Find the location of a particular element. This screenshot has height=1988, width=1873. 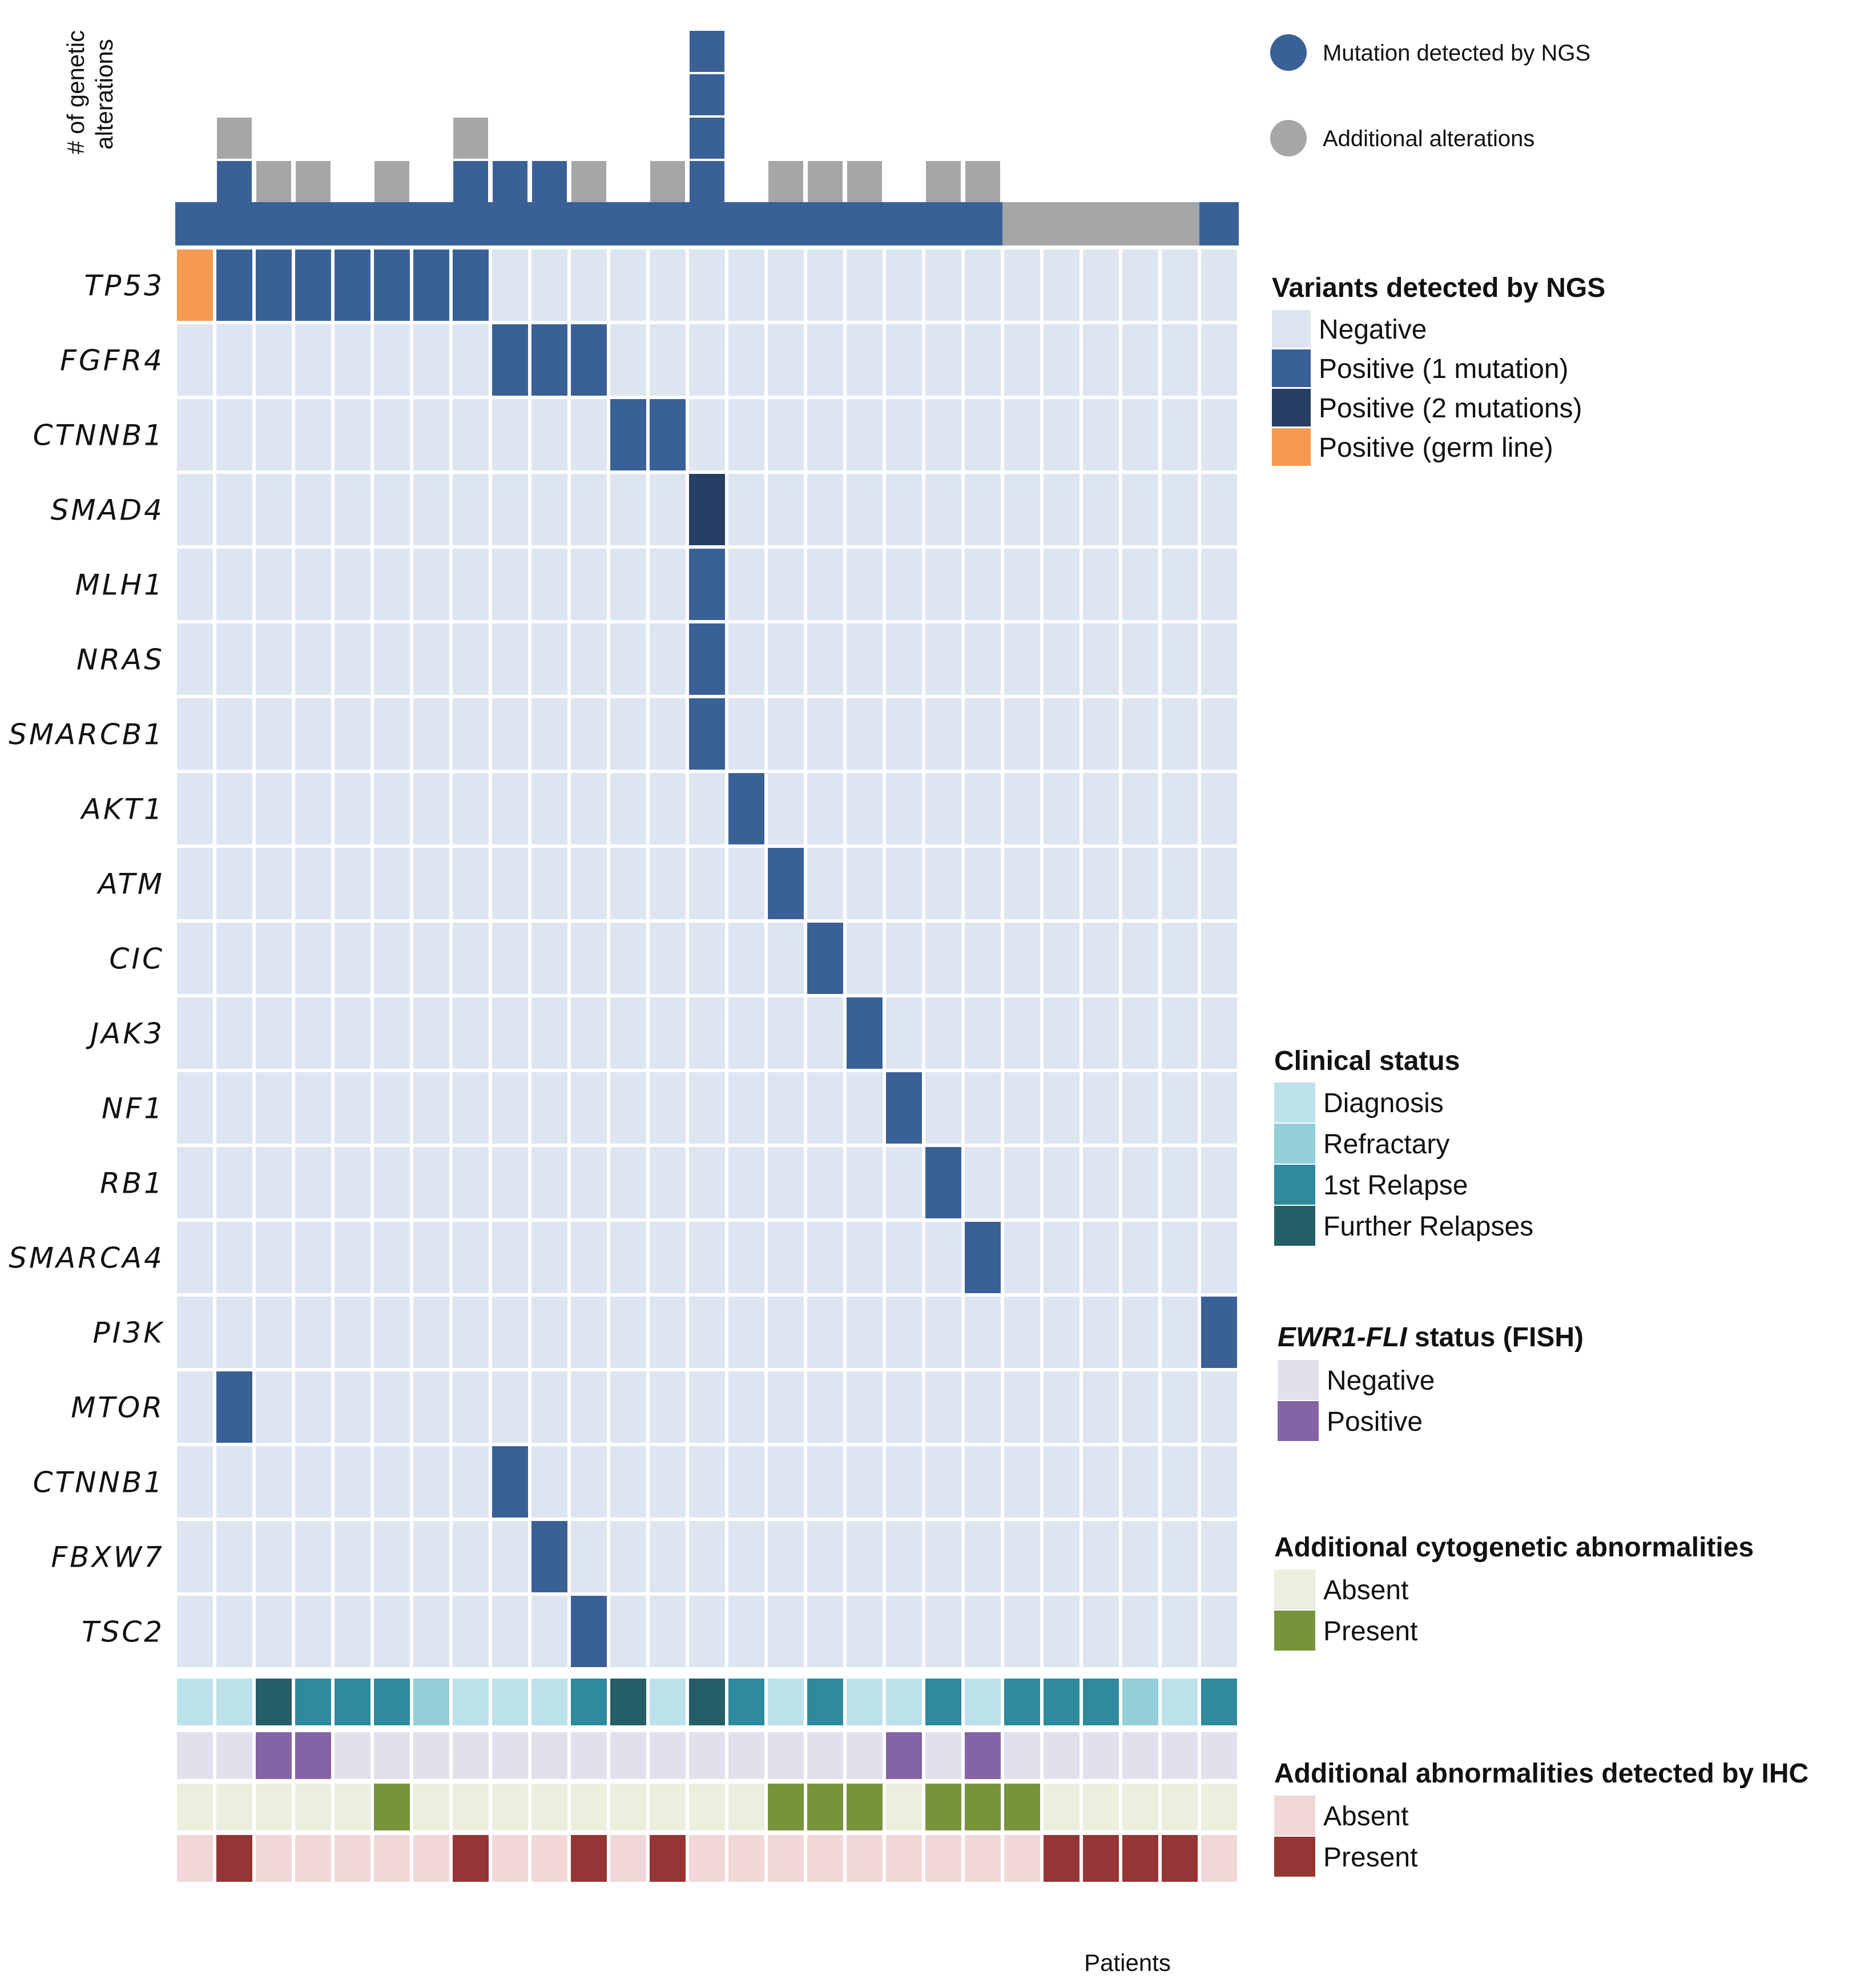

legend-label-additional: Additional alterations is located at coordinates (1428, 138).